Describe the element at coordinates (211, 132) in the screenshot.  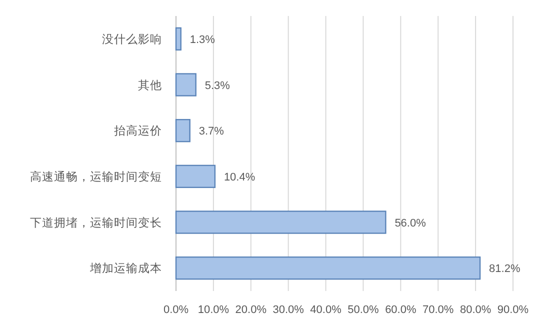
I see `data-label: 3.7%` at that location.